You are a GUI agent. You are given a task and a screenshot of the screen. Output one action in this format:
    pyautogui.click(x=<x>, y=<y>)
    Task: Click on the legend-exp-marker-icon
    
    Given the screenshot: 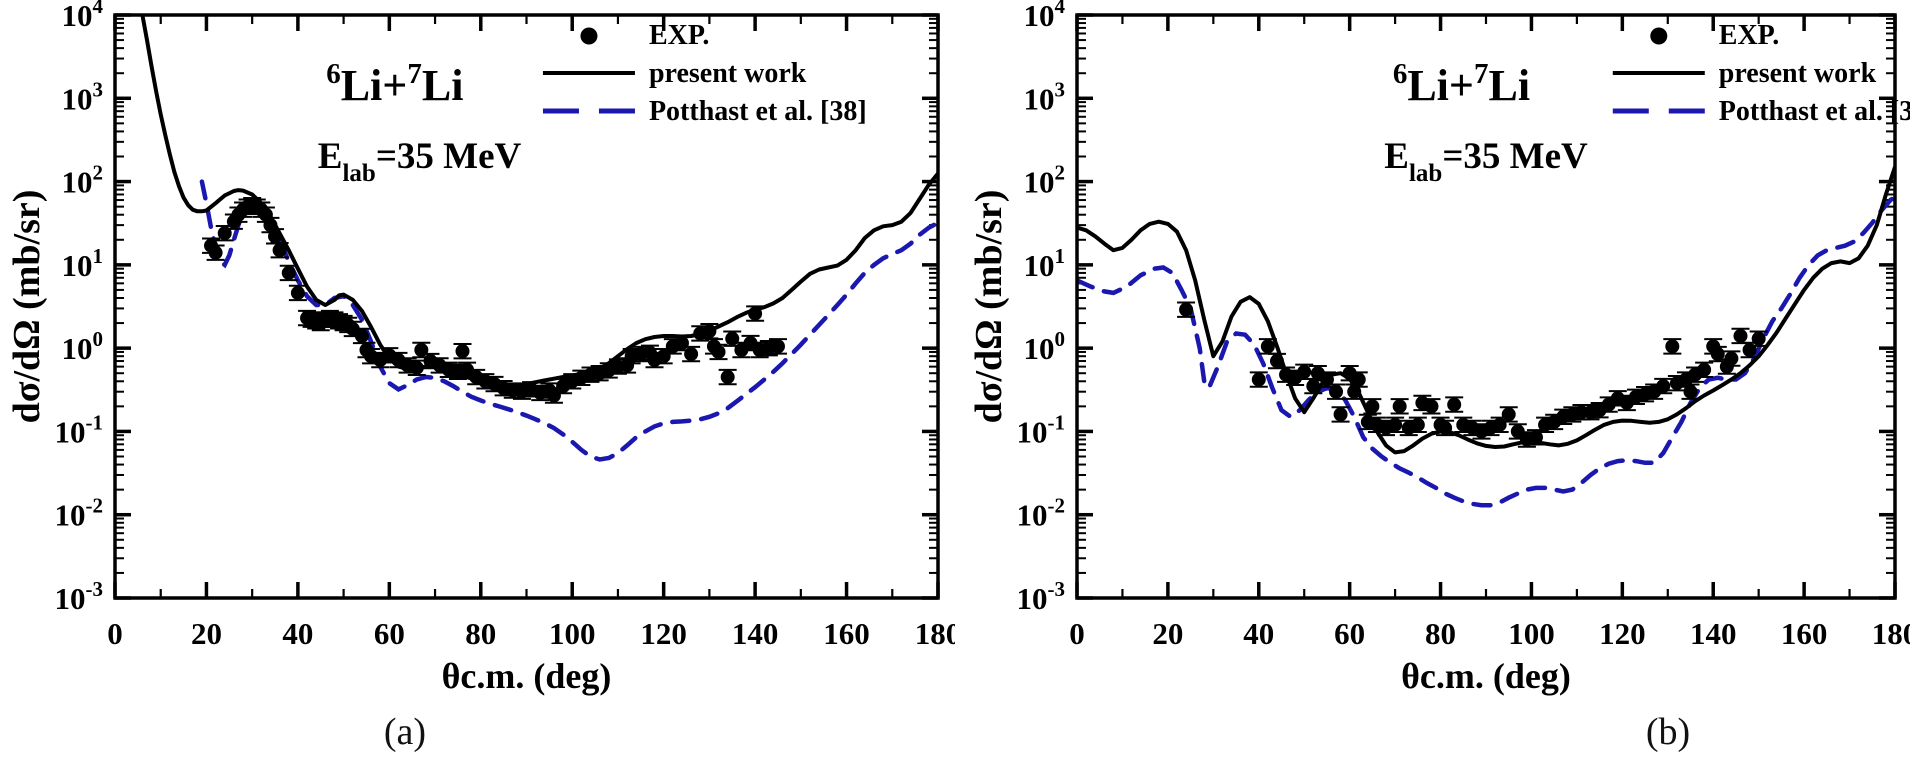 What is the action you would take?
    pyautogui.click(x=1659, y=36)
    